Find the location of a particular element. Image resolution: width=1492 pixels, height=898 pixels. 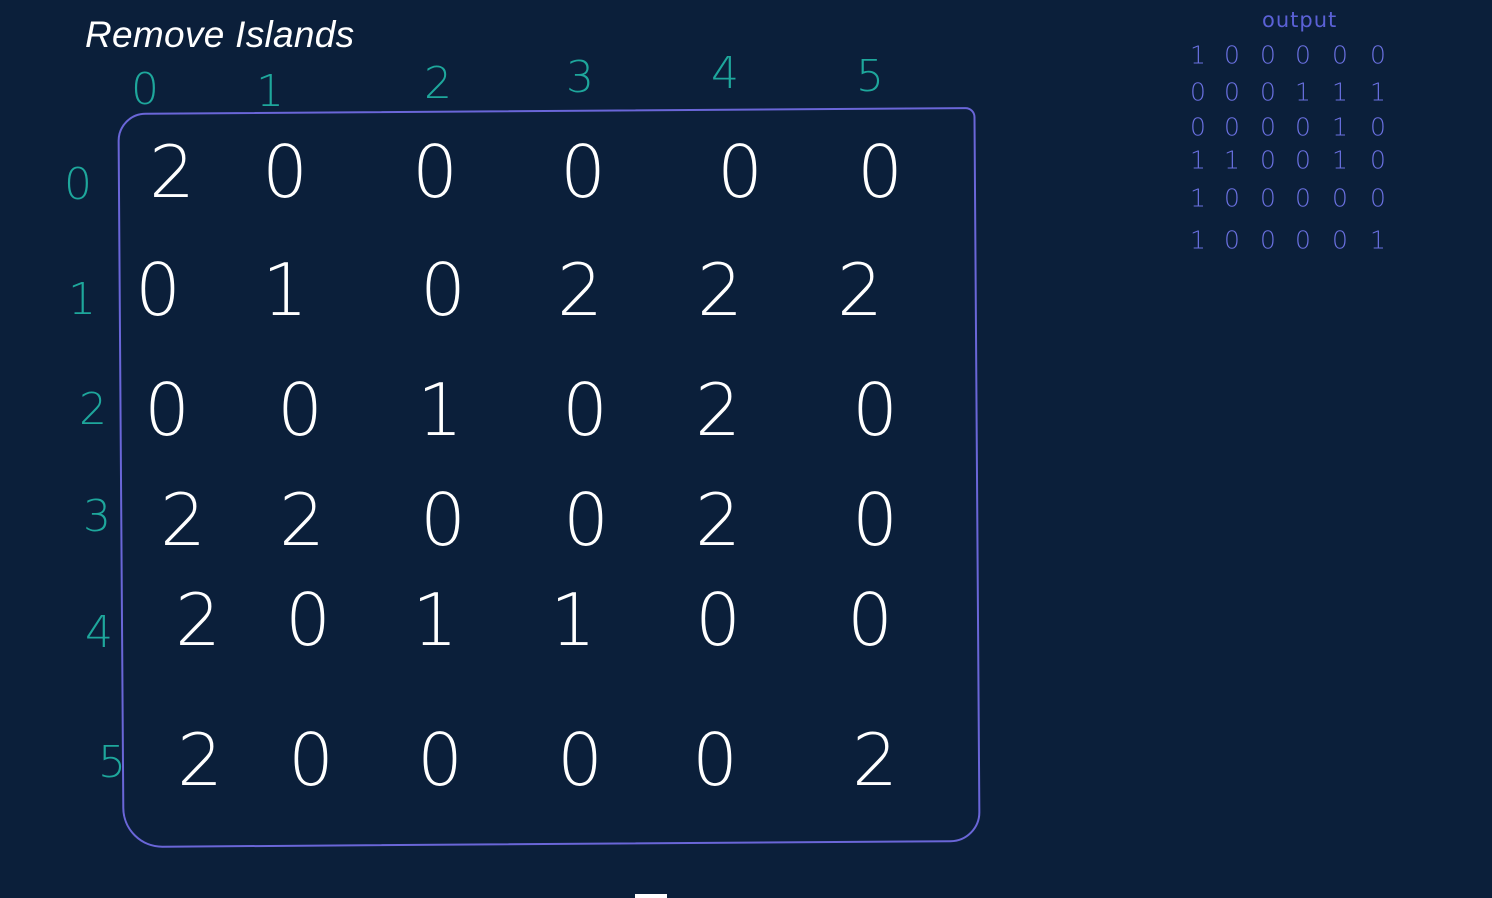

row-index: 3 is located at coordinates (97, 516).